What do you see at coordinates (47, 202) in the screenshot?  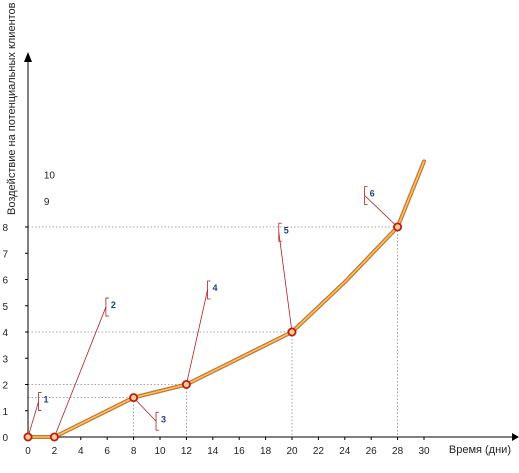 I see `extra-value-label: 9` at bounding box center [47, 202].